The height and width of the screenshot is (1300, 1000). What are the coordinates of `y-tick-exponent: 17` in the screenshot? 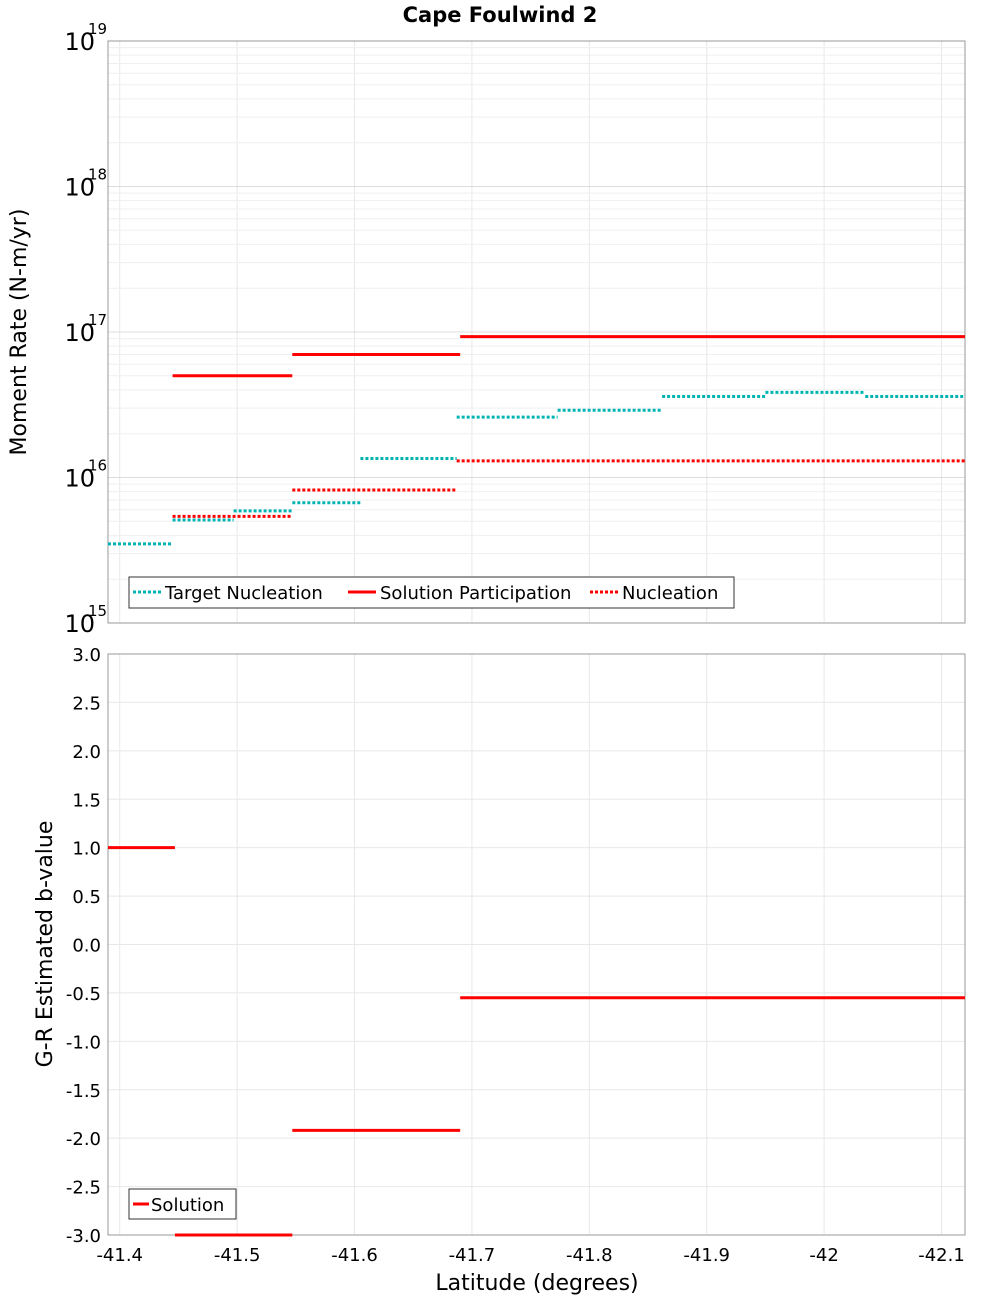 It's located at (97, 320).